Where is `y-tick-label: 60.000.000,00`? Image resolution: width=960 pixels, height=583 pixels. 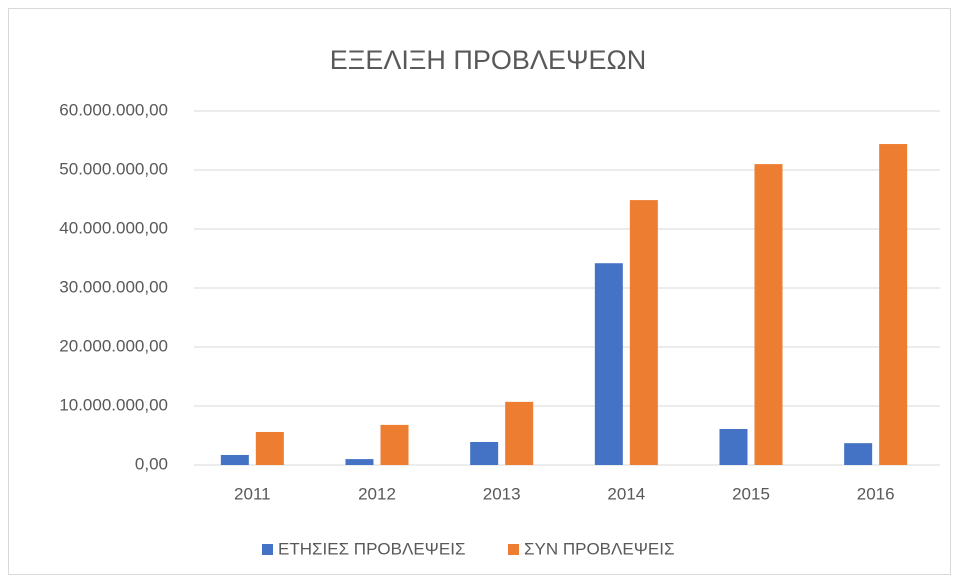
y-tick-label: 60.000.000,00 is located at coordinates (113, 109).